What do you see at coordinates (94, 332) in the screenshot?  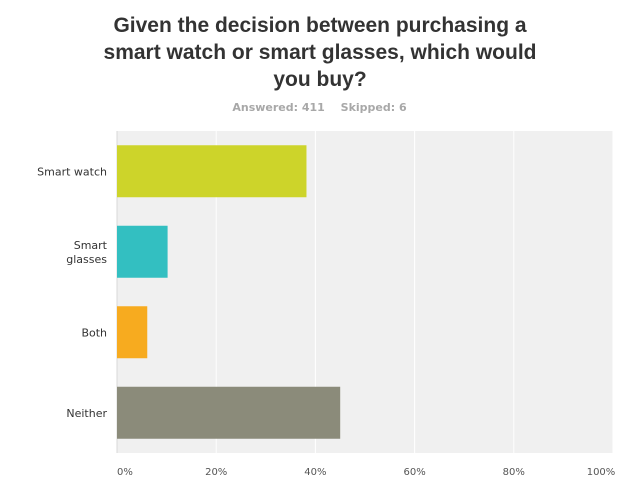 I see `category-label: Both` at bounding box center [94, 332].